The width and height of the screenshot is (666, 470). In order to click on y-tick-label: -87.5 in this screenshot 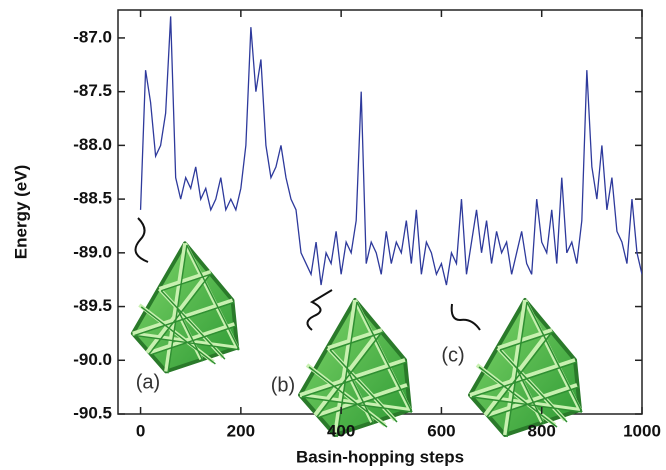, I will do `click(92, 90)`.